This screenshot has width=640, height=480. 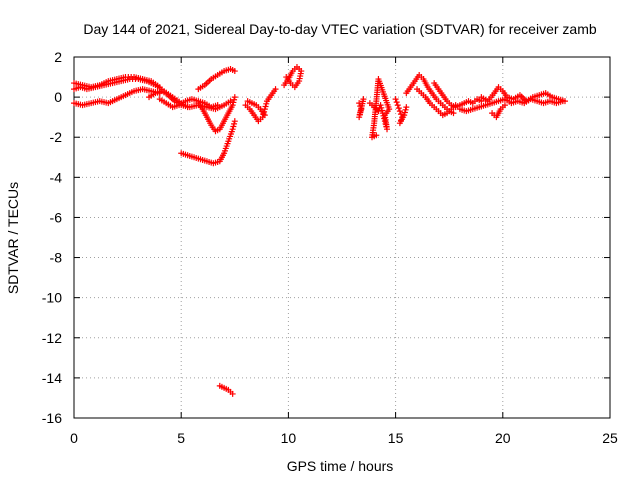 What do you see at coordinates (498, 111) in the screenshot?
I see `series-arc-t` at bounding box center [498, 111].